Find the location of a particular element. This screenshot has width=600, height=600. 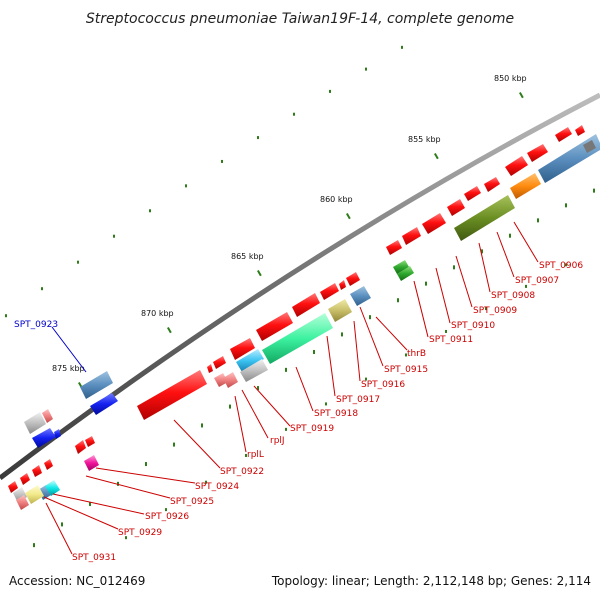

gene-label: SPT_0910 is located at coordinates (473, 326).